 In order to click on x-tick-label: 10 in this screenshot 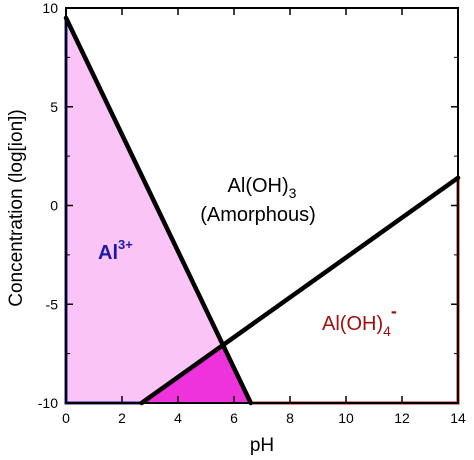, I will do `click(346, 418)`.